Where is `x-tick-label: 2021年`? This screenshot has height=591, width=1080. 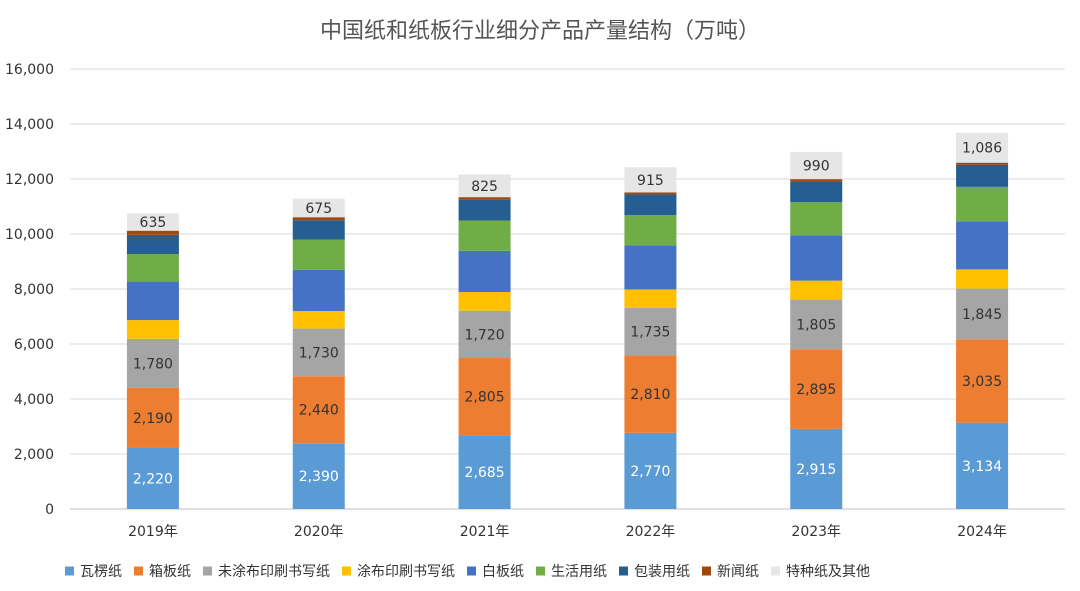
x-tick-label: 2021年 is located at coordinates (485, 532).